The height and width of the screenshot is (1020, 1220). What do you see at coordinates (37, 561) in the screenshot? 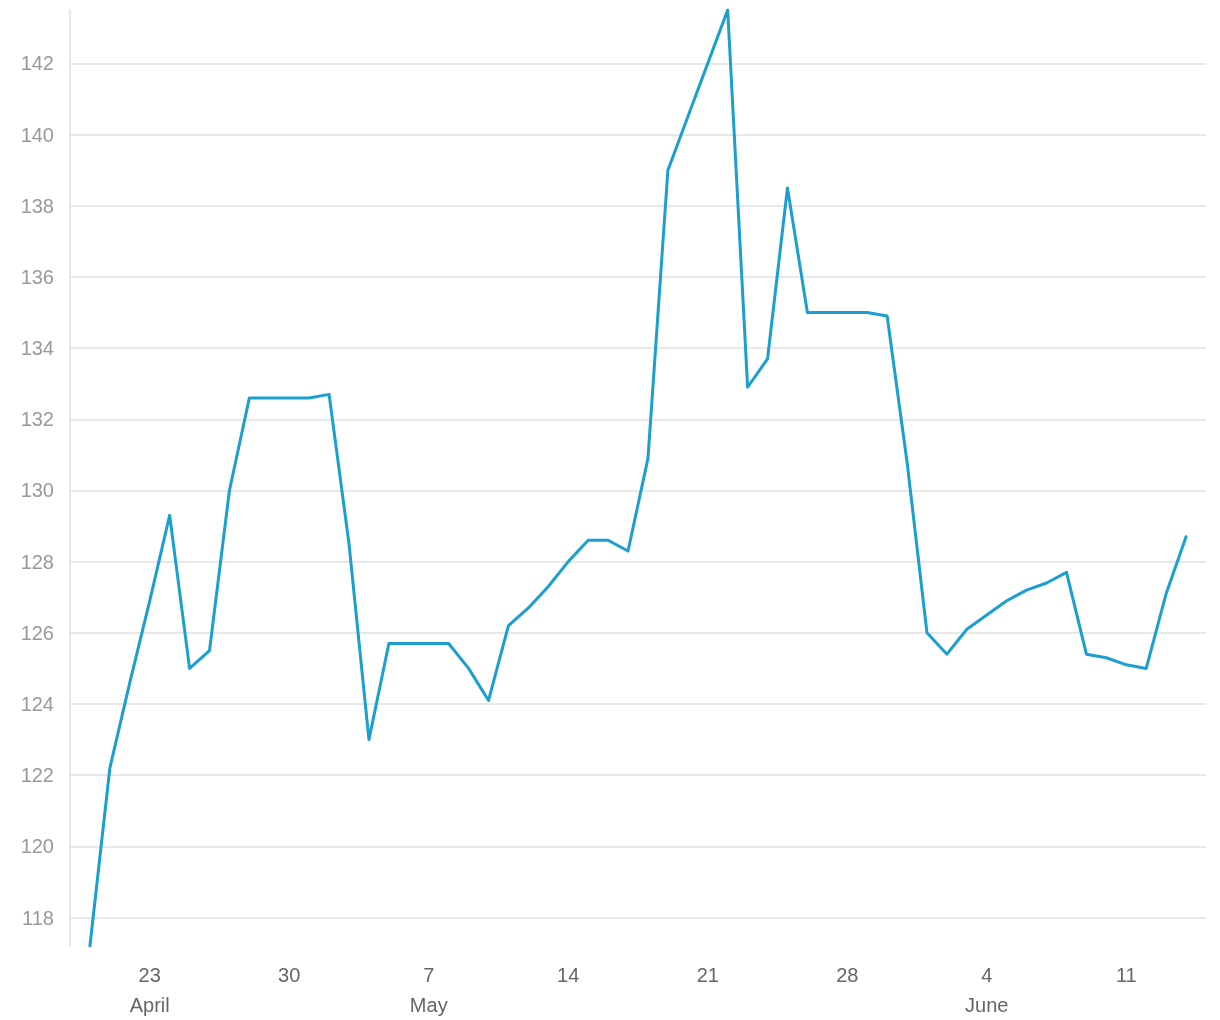
I see `y-tick-label: 128` at bounding box center [37, 561].